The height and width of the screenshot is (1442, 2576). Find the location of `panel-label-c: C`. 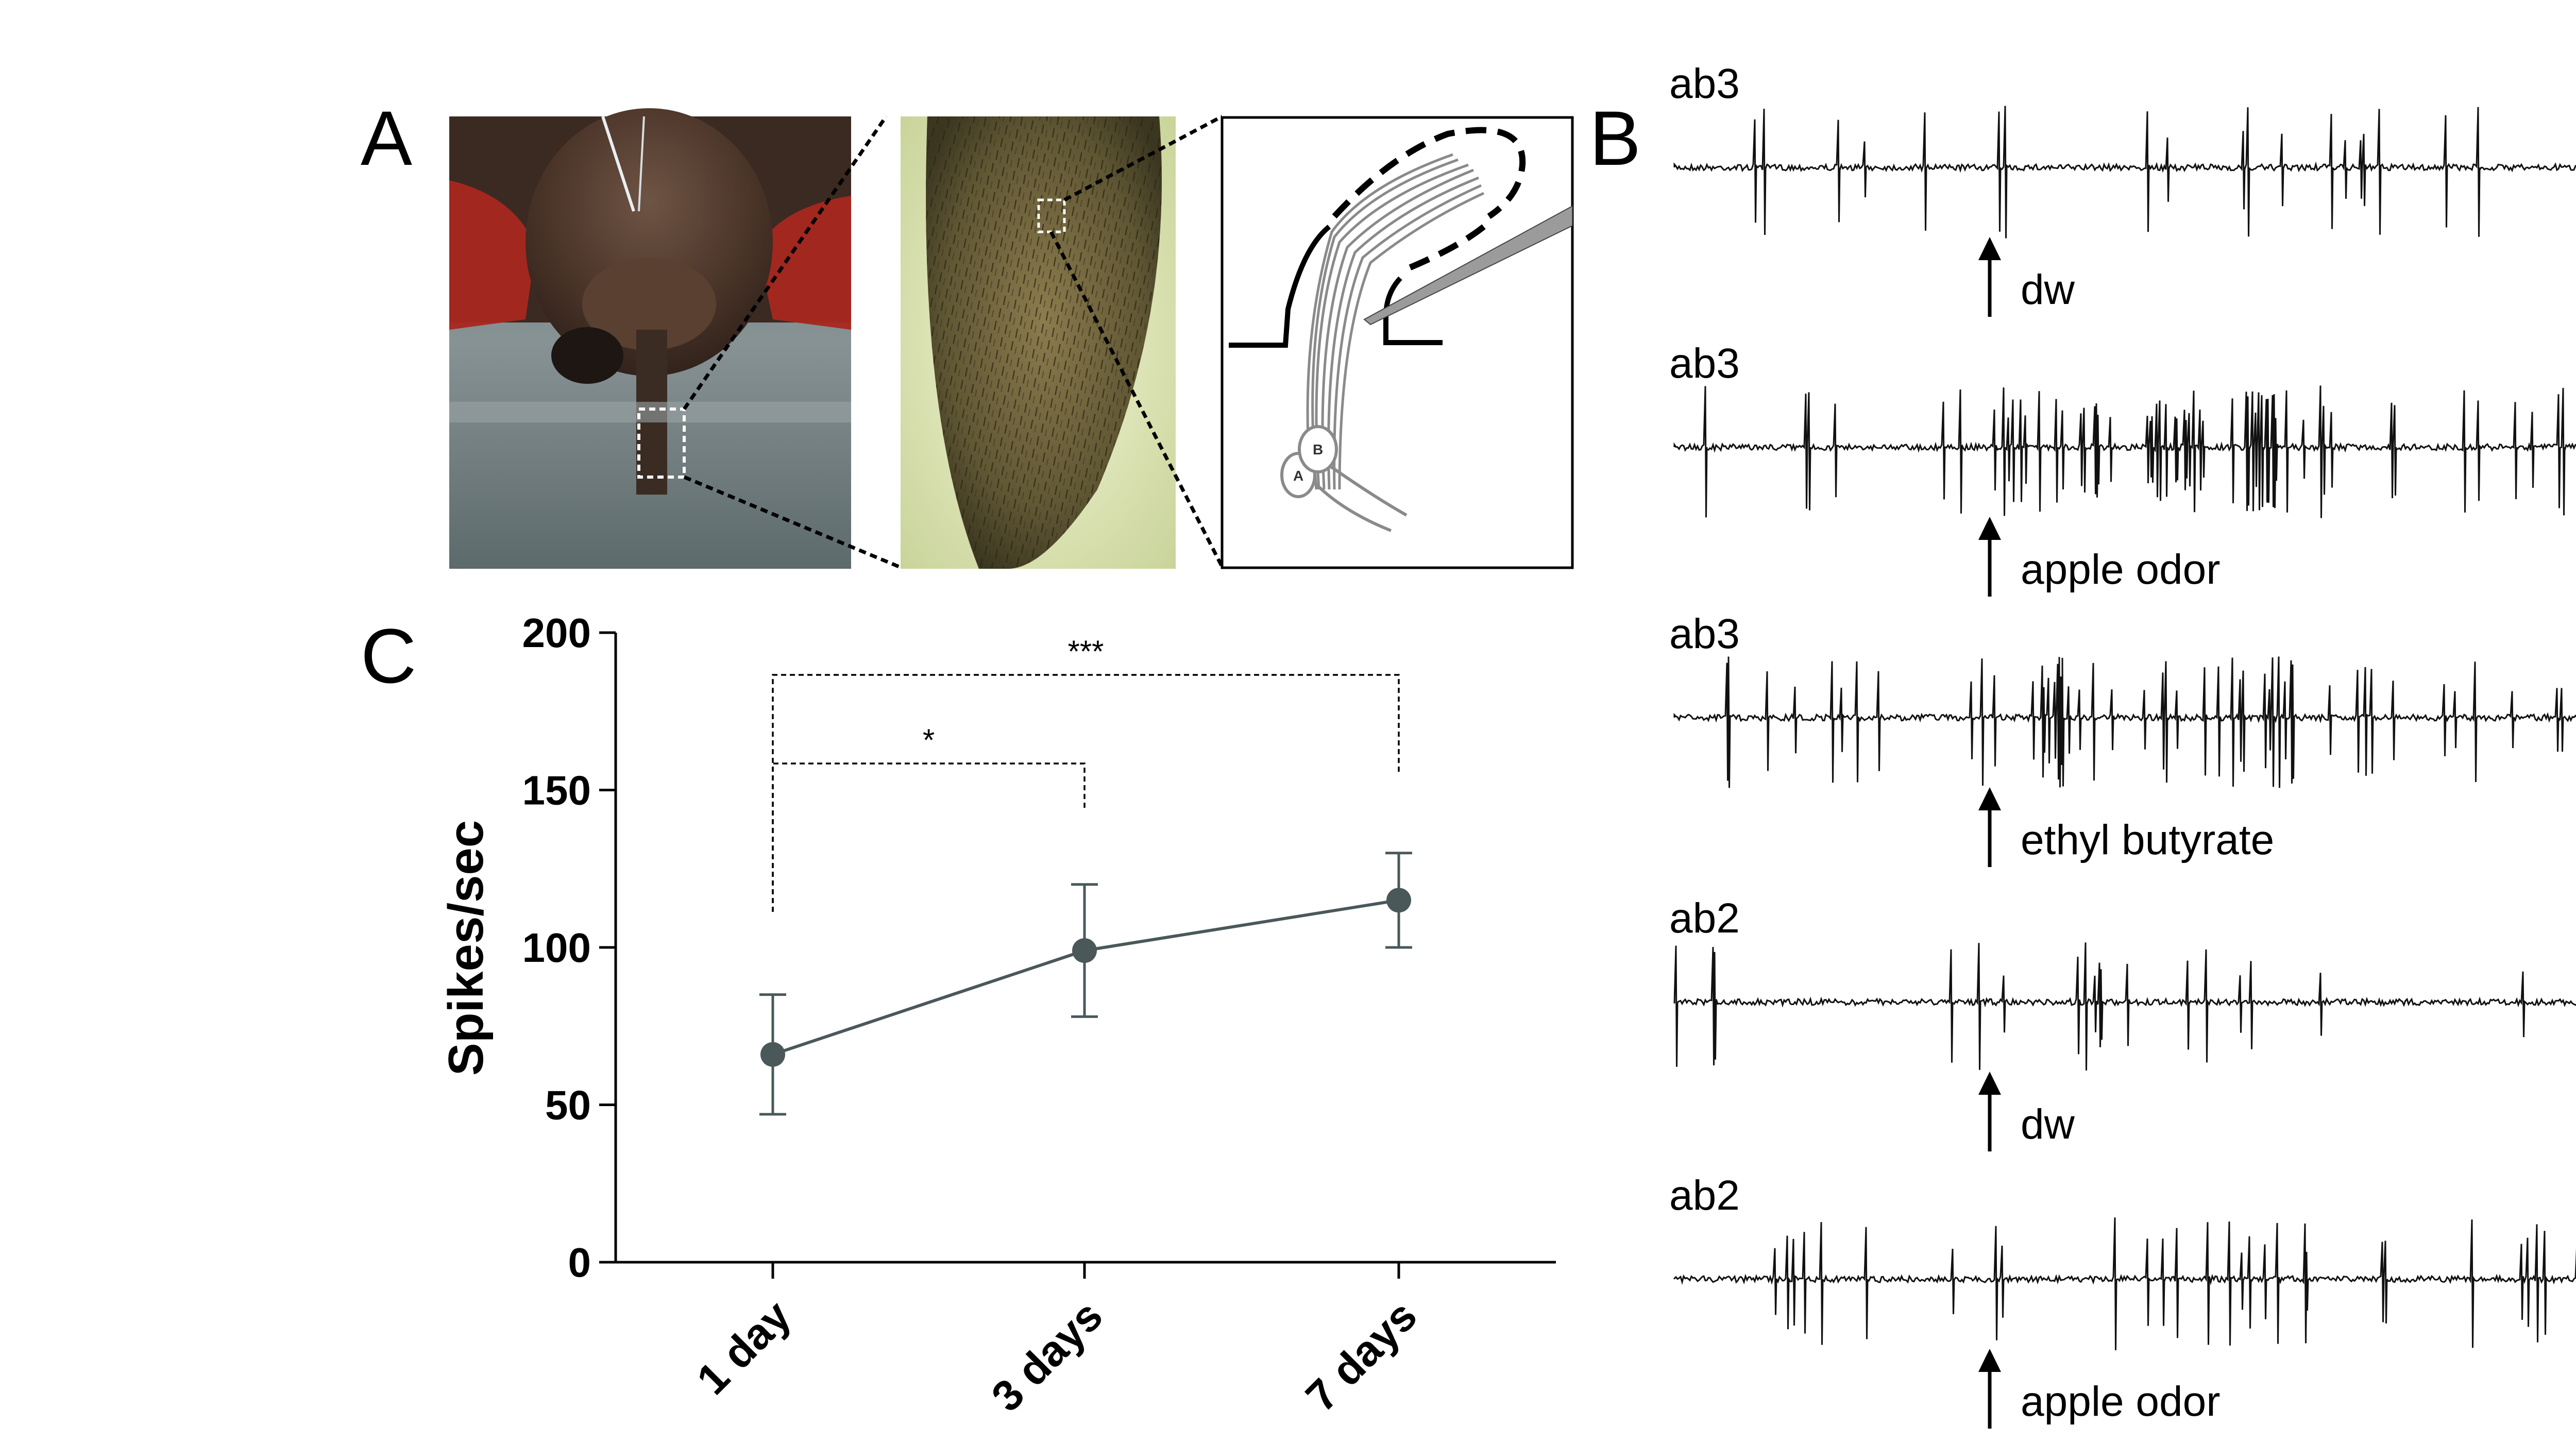

panel-label-c: C is located at coordinates (388, 656).